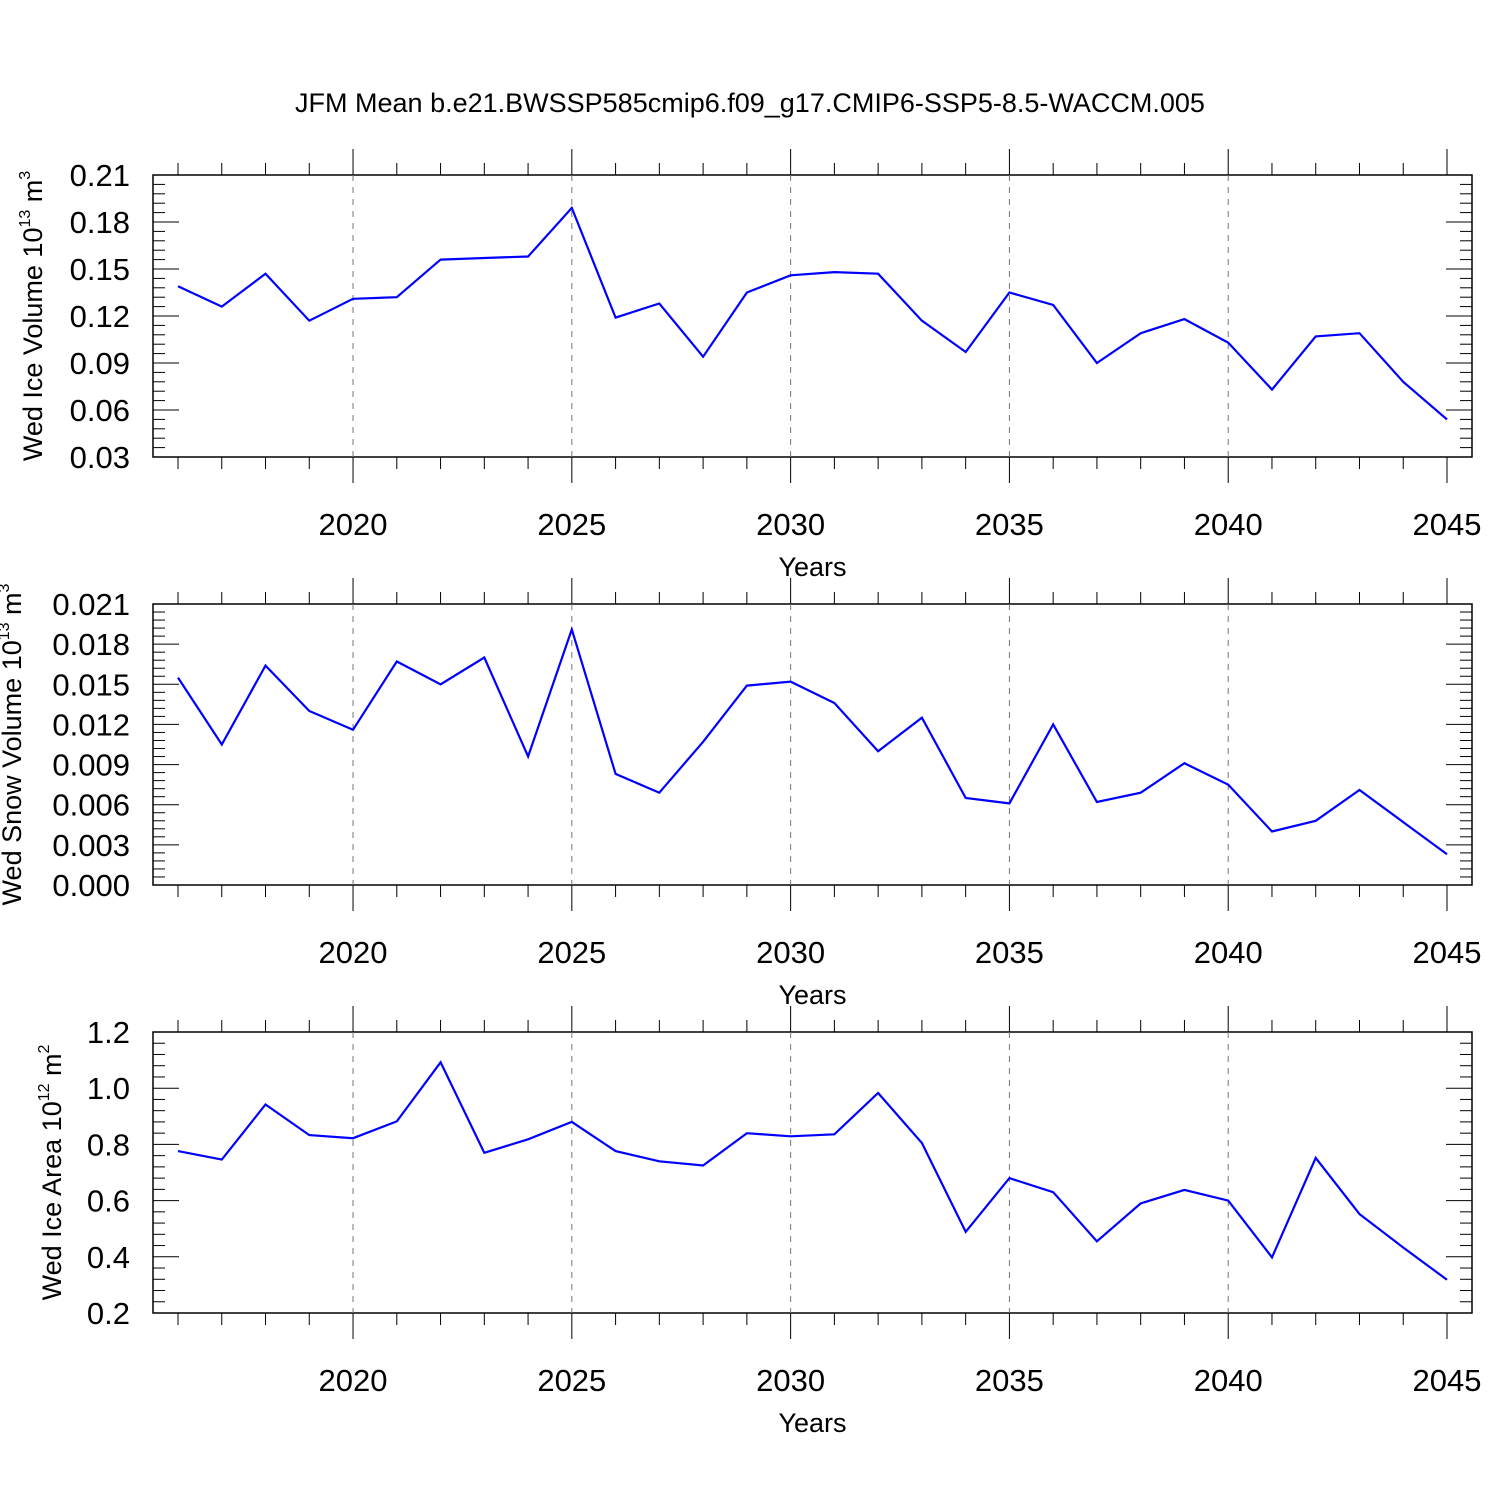 Image resolution: width=1500 pixels, height=1500 pixels. I want to click on chart-2-xtick-label: 2040, so click(1228, 952).